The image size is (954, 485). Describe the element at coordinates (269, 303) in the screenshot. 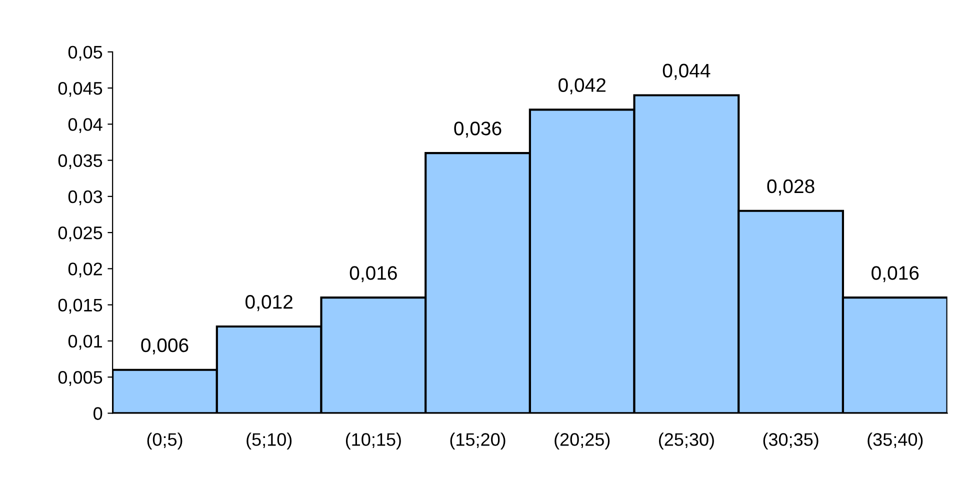

I see `data-label: 0,012` at that location.